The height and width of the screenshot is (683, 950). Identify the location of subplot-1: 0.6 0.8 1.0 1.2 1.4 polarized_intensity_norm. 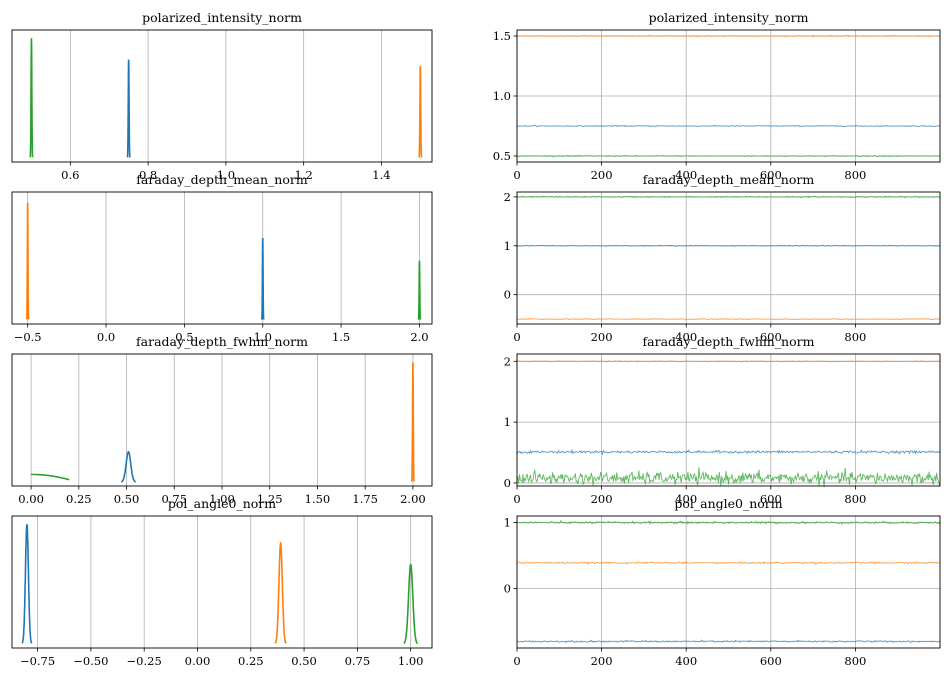
(222, 96).